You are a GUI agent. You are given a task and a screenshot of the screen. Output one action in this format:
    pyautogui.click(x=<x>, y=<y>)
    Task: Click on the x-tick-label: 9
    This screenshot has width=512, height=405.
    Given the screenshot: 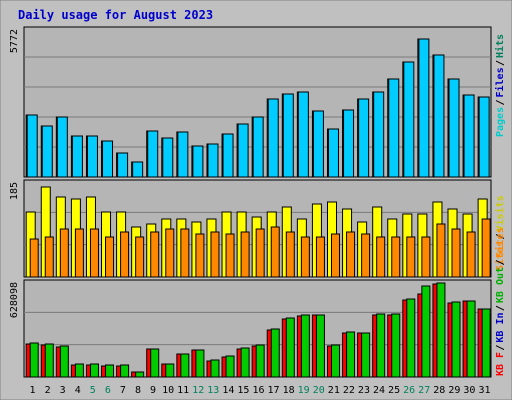 What is the action you would take?
    pyautogui.click(x=153, y=390)
    